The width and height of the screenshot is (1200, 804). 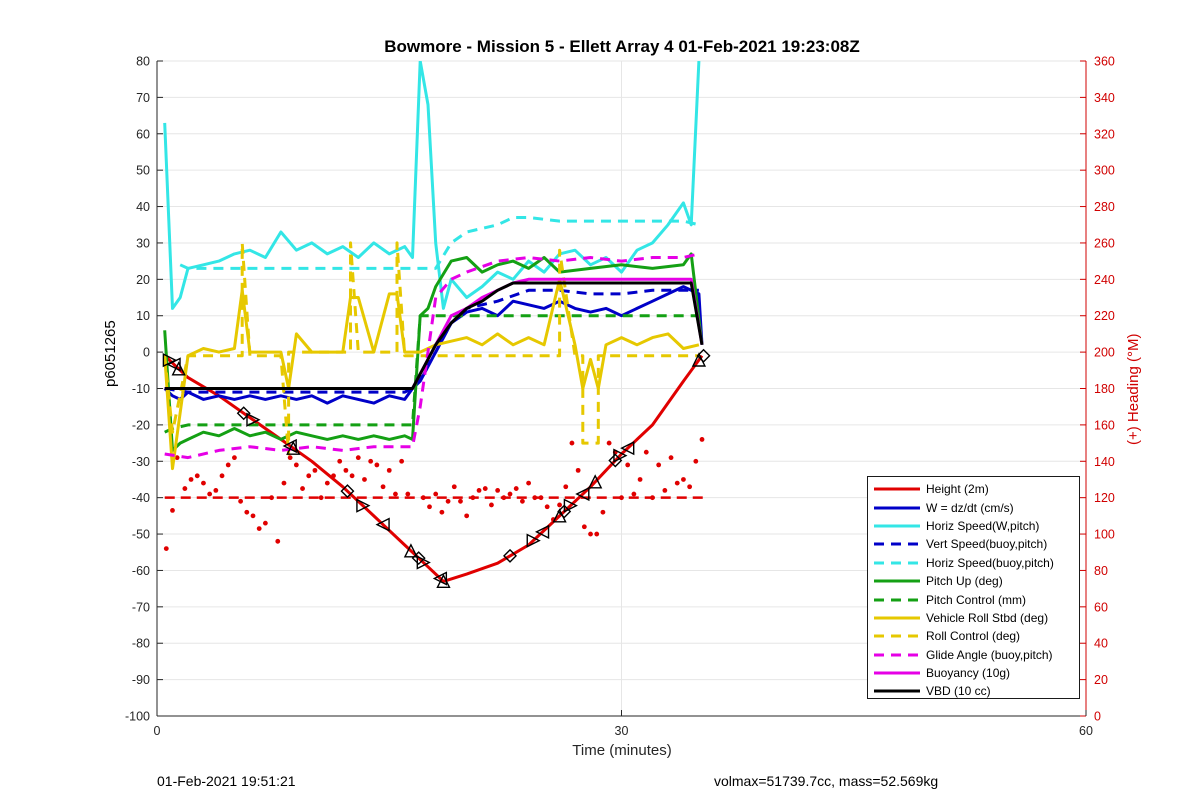 I want to click on y-axis-label-left: p6051265, so click(x=110, y=353).